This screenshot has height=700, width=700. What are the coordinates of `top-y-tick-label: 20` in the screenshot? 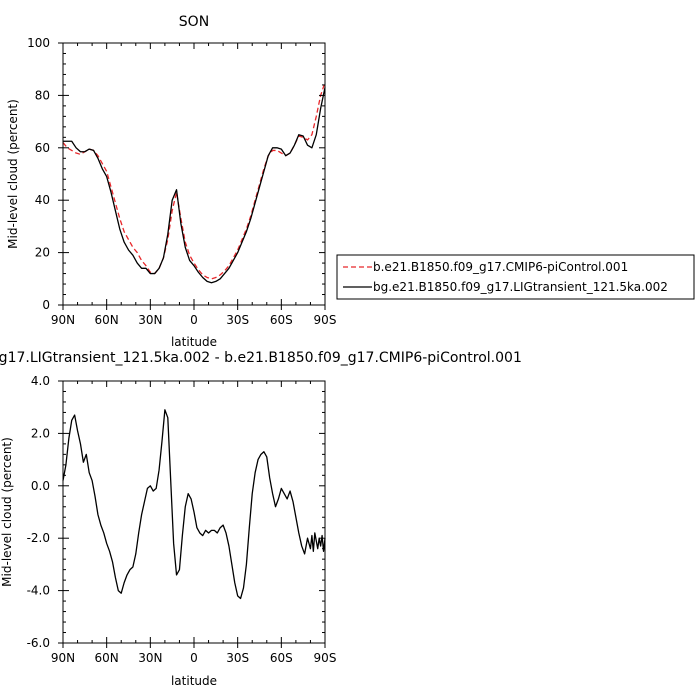 It's located at (42, 253).